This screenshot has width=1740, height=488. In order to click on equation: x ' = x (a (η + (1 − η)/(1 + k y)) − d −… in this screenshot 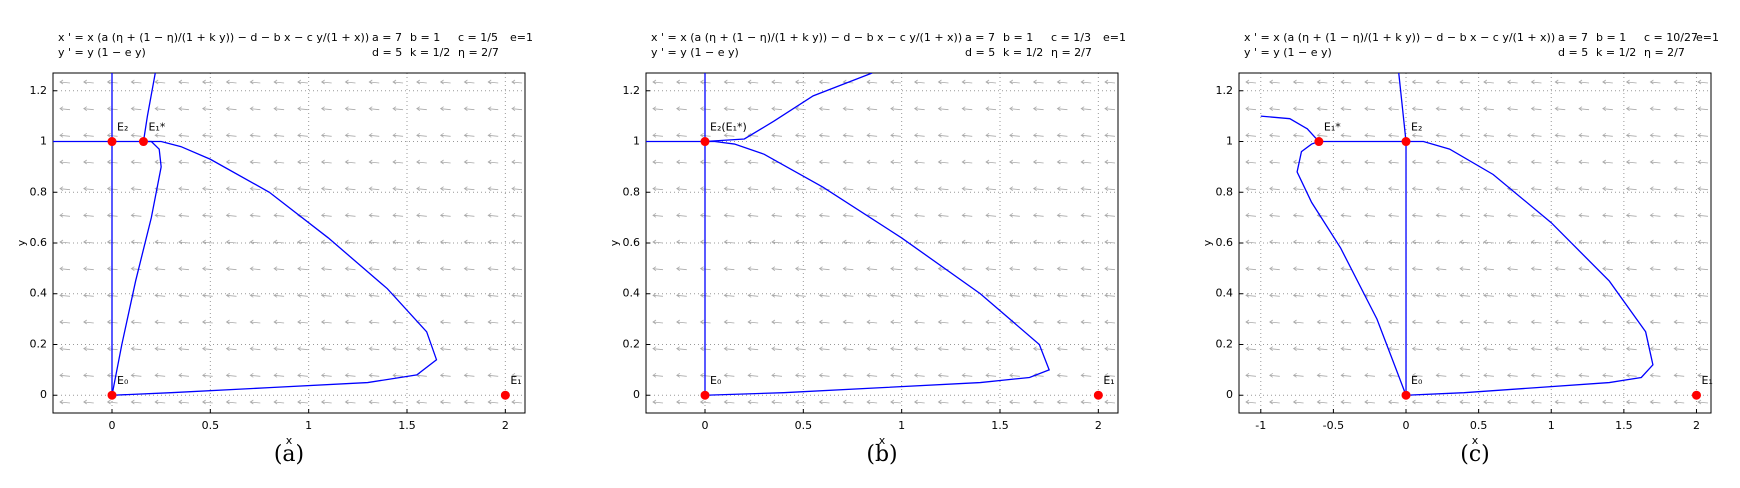, I will do `click(806, 37)`.